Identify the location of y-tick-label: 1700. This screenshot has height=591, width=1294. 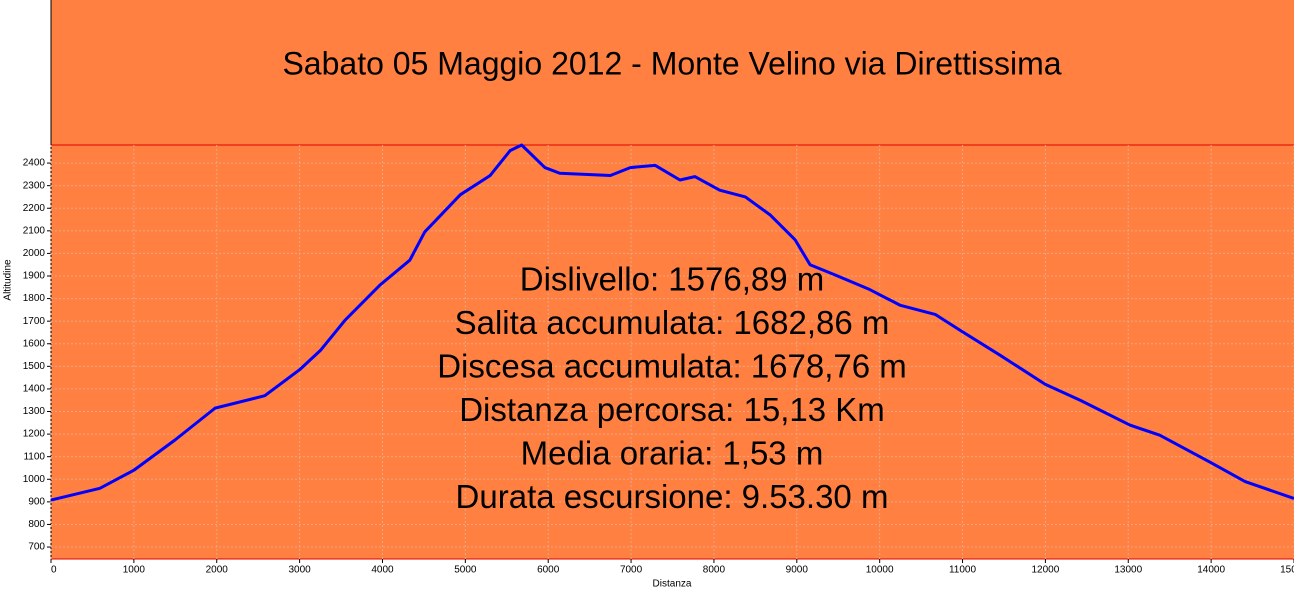
(34, 321).